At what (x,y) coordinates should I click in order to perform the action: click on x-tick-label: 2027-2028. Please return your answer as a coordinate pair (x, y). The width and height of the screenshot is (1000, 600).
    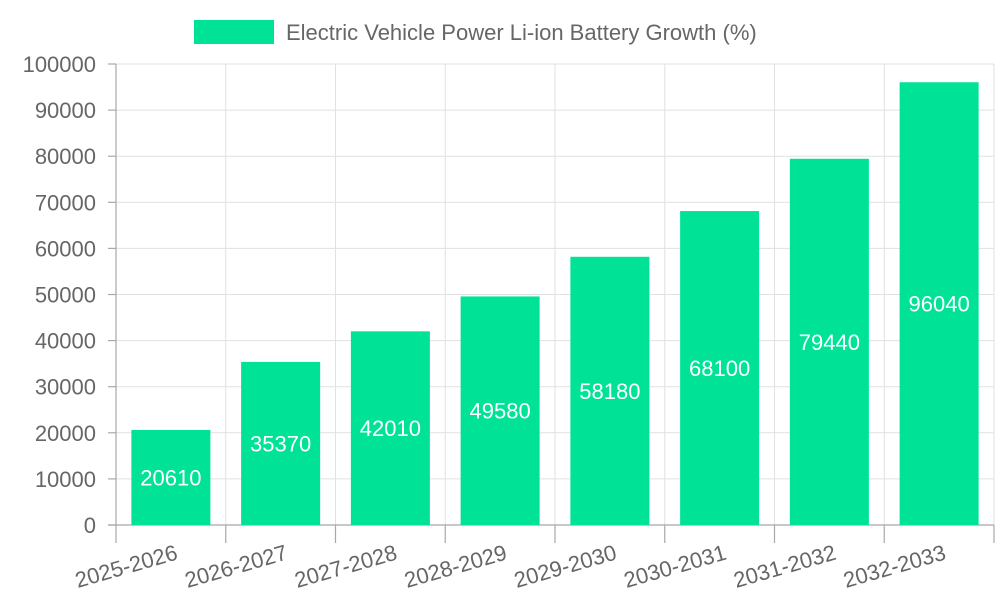
    Looking at the image, I should click on (346, 566).